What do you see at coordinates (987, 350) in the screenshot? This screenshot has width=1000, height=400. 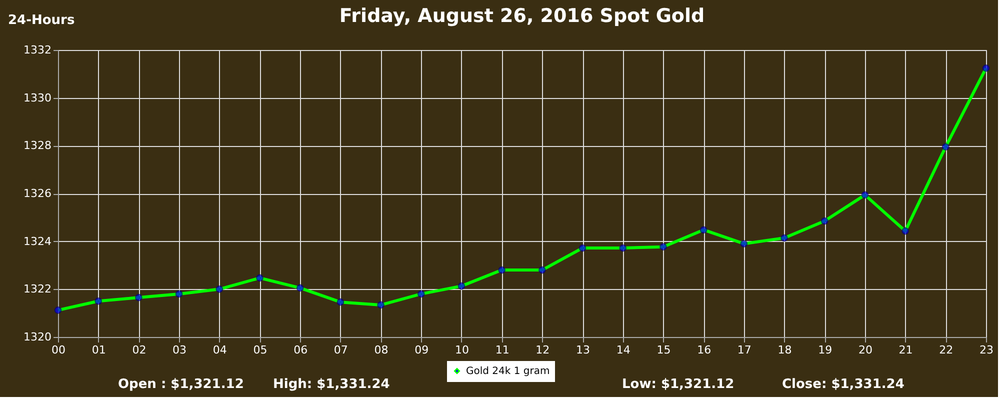 I see `x-tick-label: 23` at bounding box center [987, 350].